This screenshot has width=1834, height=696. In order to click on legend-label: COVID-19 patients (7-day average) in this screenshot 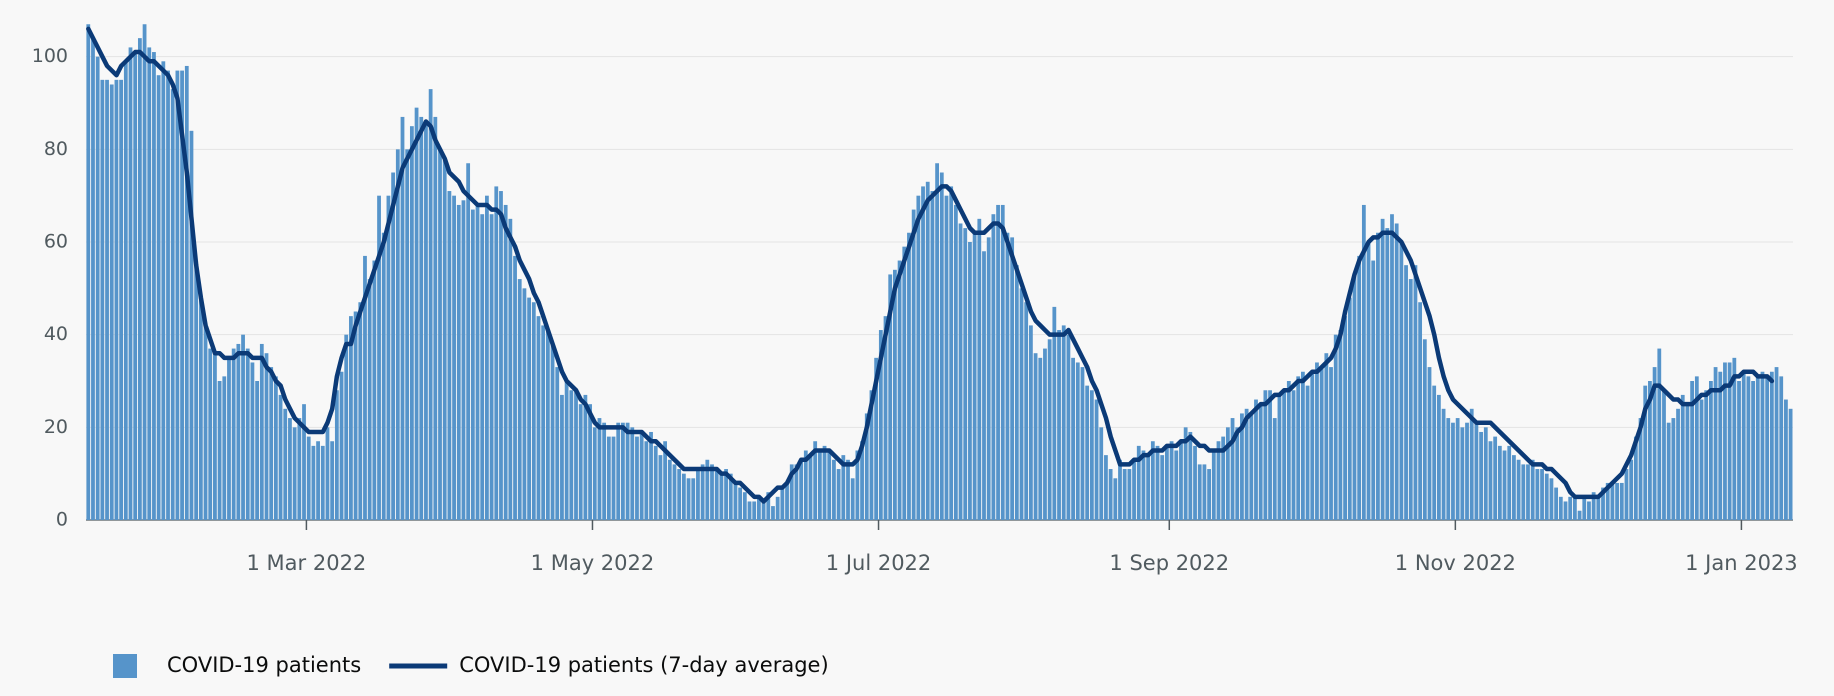, I will do `click(643, 665)`.